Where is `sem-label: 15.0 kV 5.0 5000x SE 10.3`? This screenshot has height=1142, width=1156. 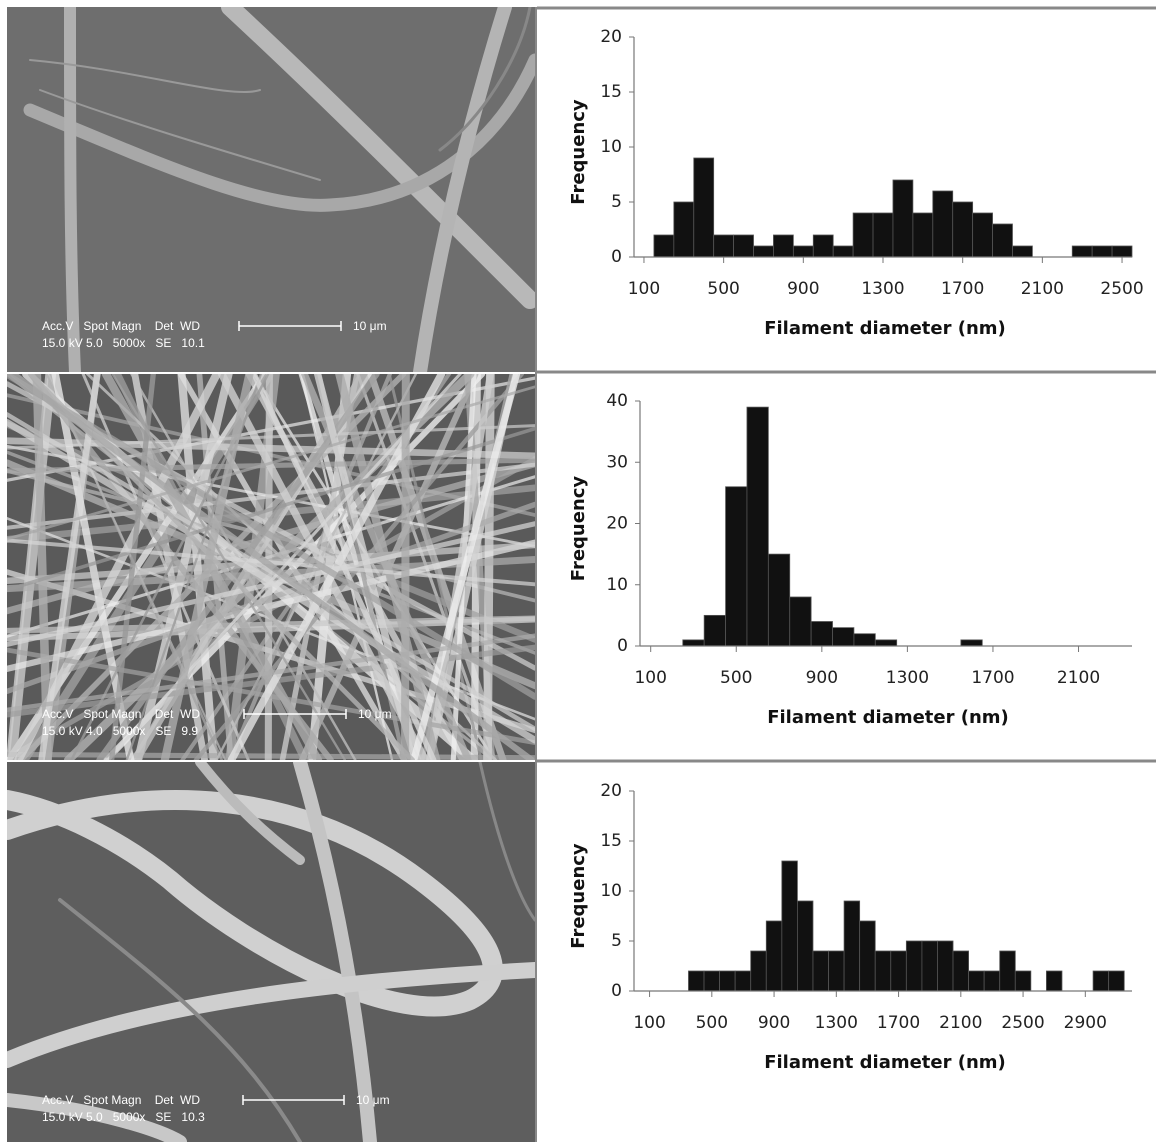
sem-label: 15.0 kV 5.0 5000x SE 10.3 is located at coordinates (123, 1117).